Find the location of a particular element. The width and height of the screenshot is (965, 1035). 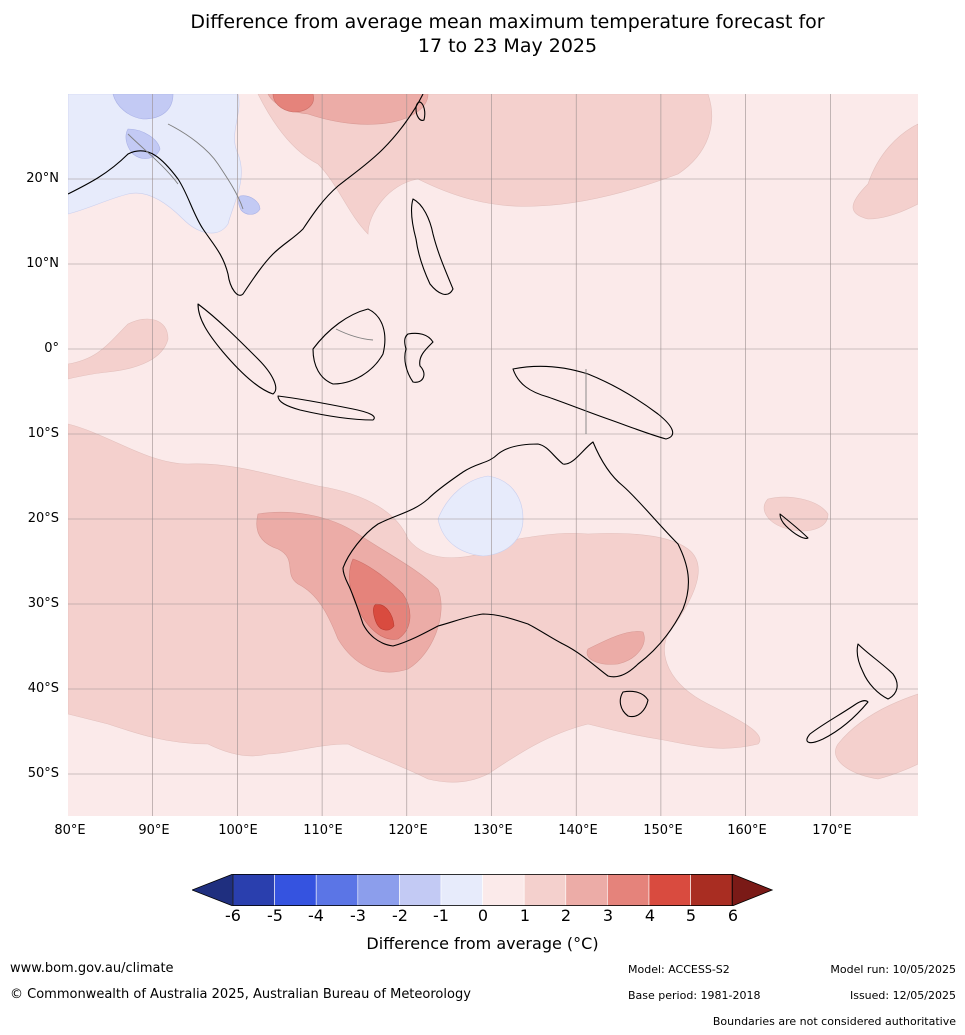

colorbar-tick: -4 is located at coordinates (316, 915).